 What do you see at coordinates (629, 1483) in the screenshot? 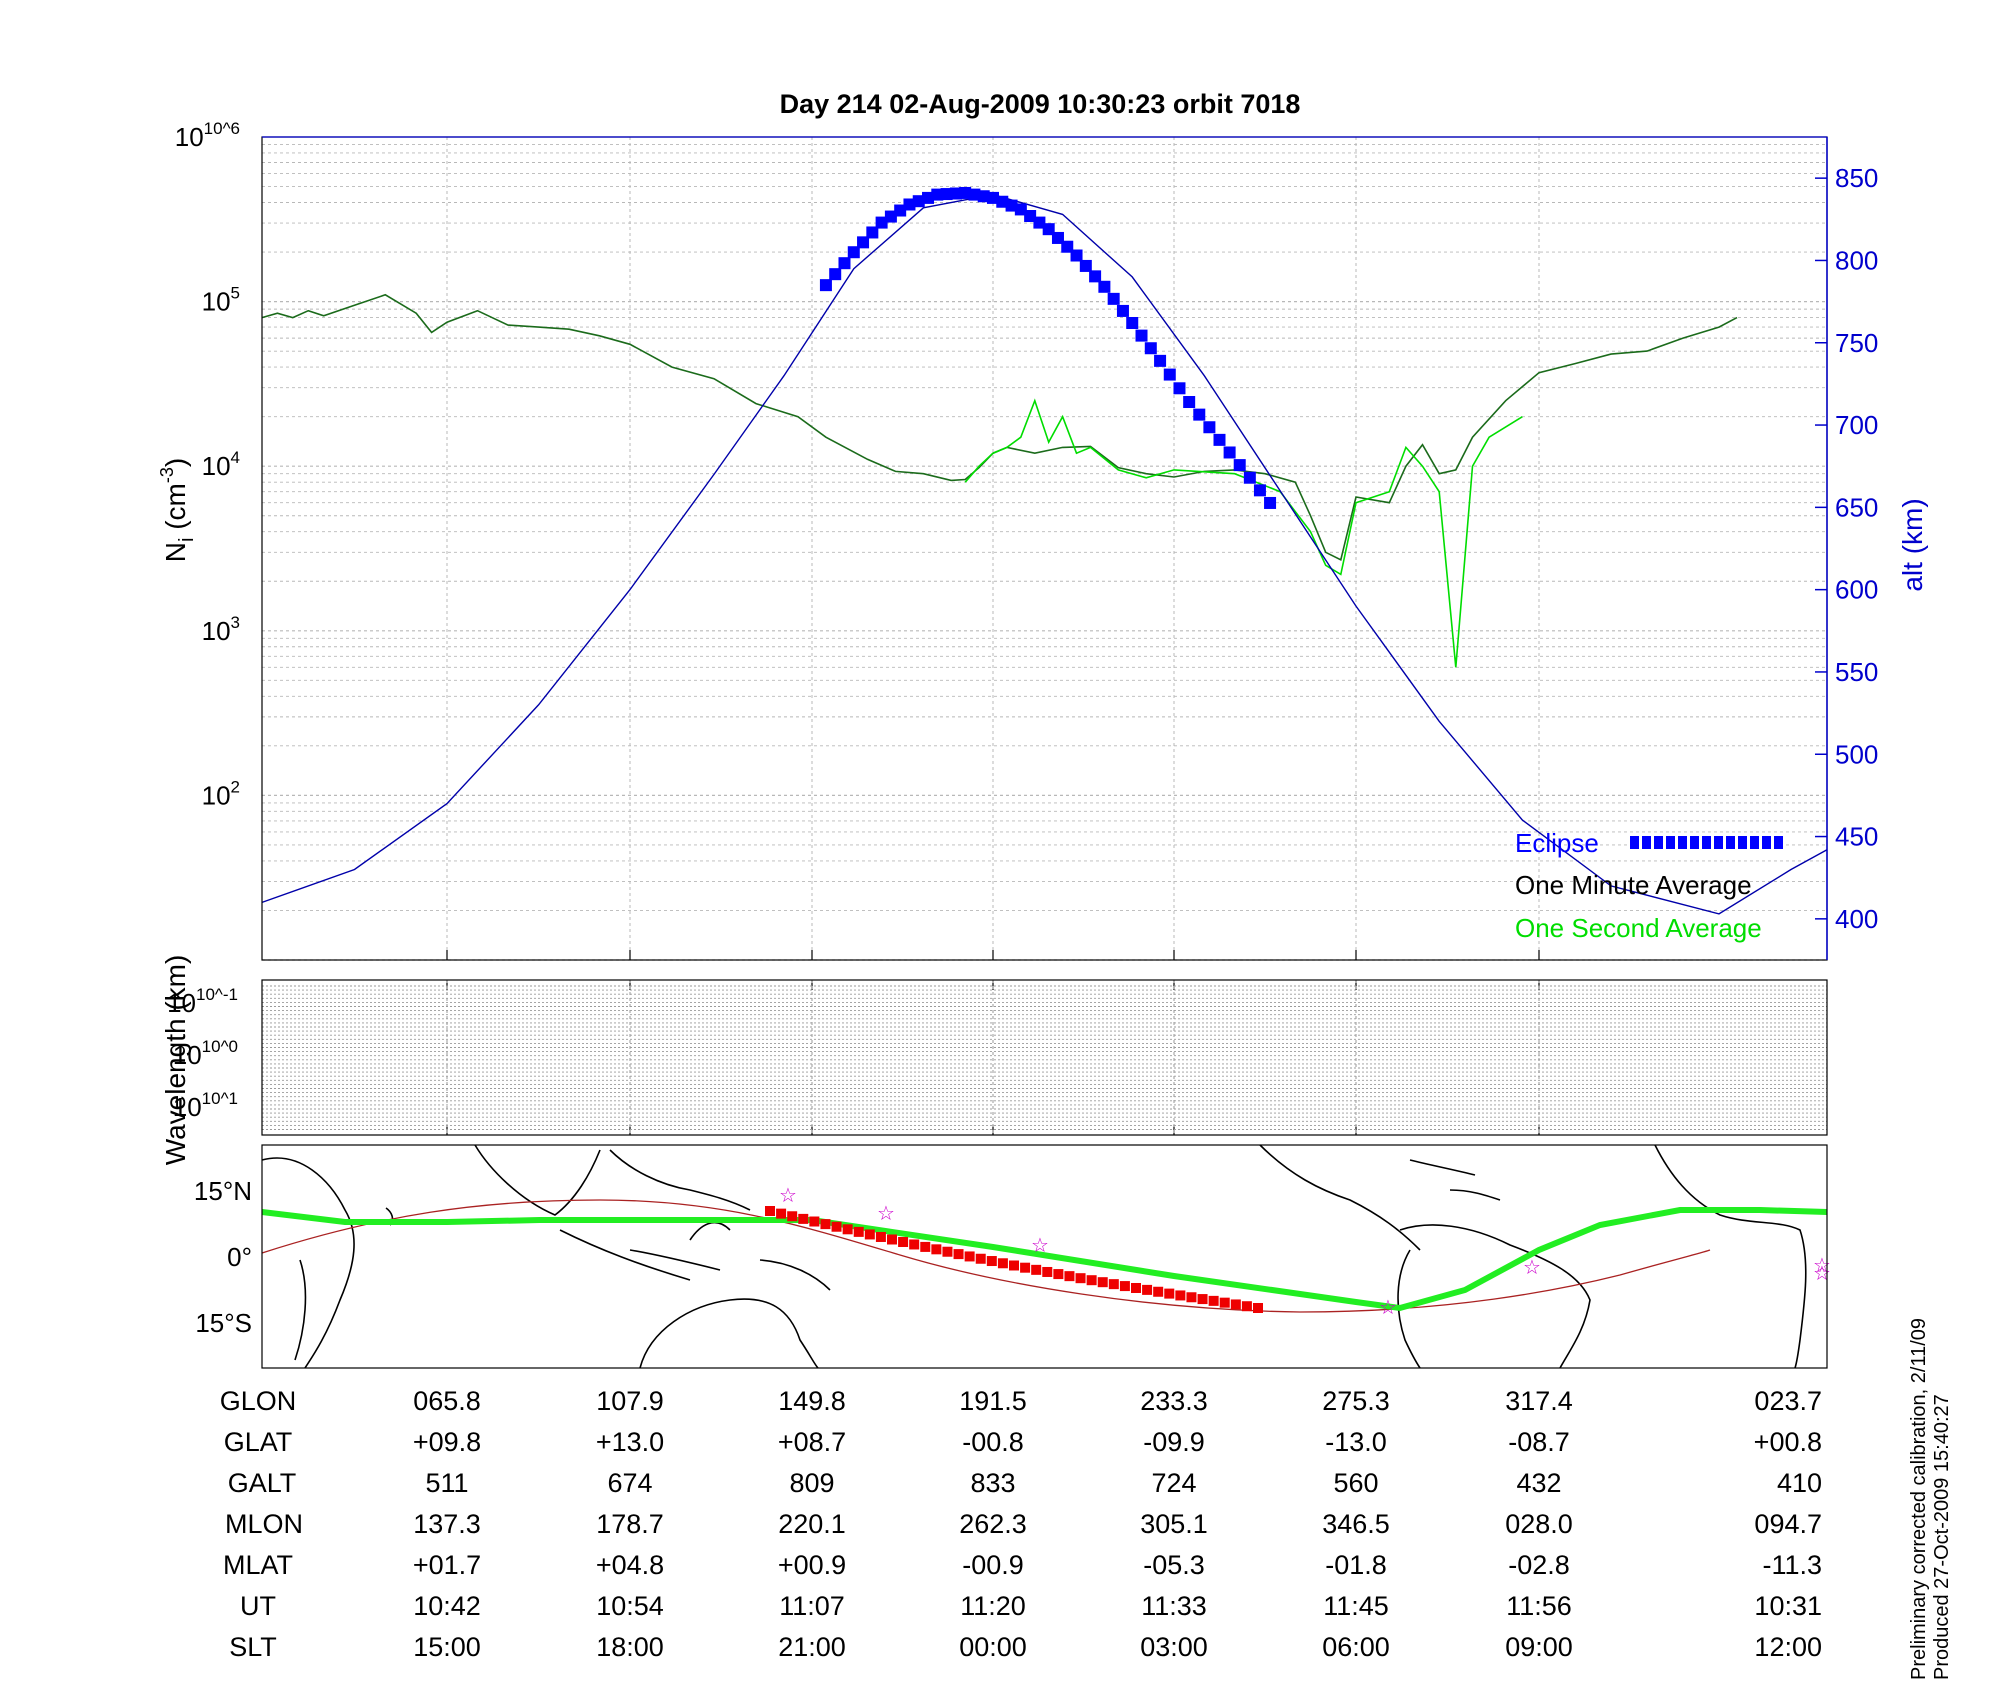
I see `table-cell: 674` at bounding box center [629, 1483].